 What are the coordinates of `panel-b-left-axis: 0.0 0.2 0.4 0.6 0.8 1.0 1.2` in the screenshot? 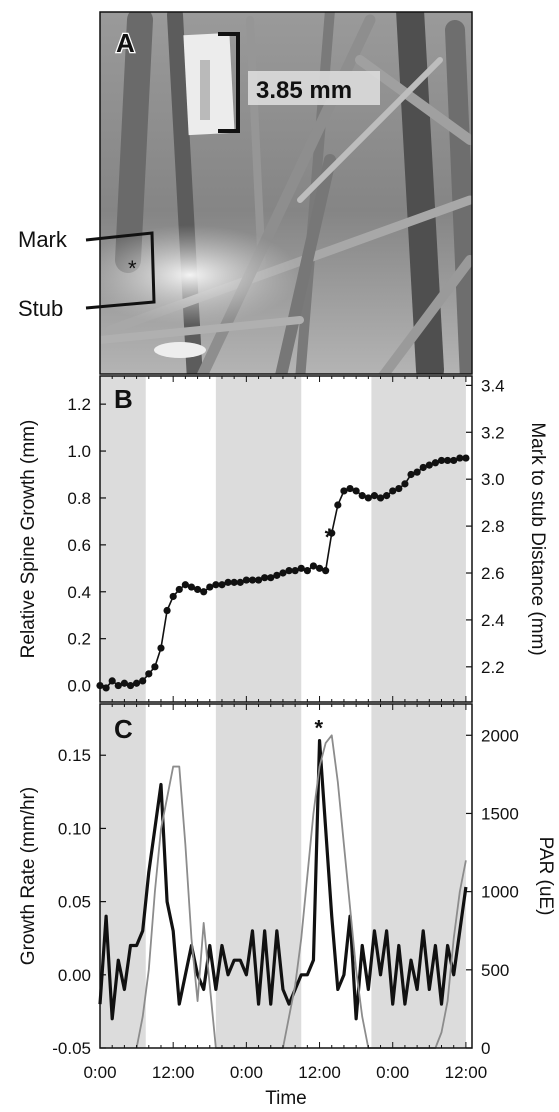 It's located at (86, 545).